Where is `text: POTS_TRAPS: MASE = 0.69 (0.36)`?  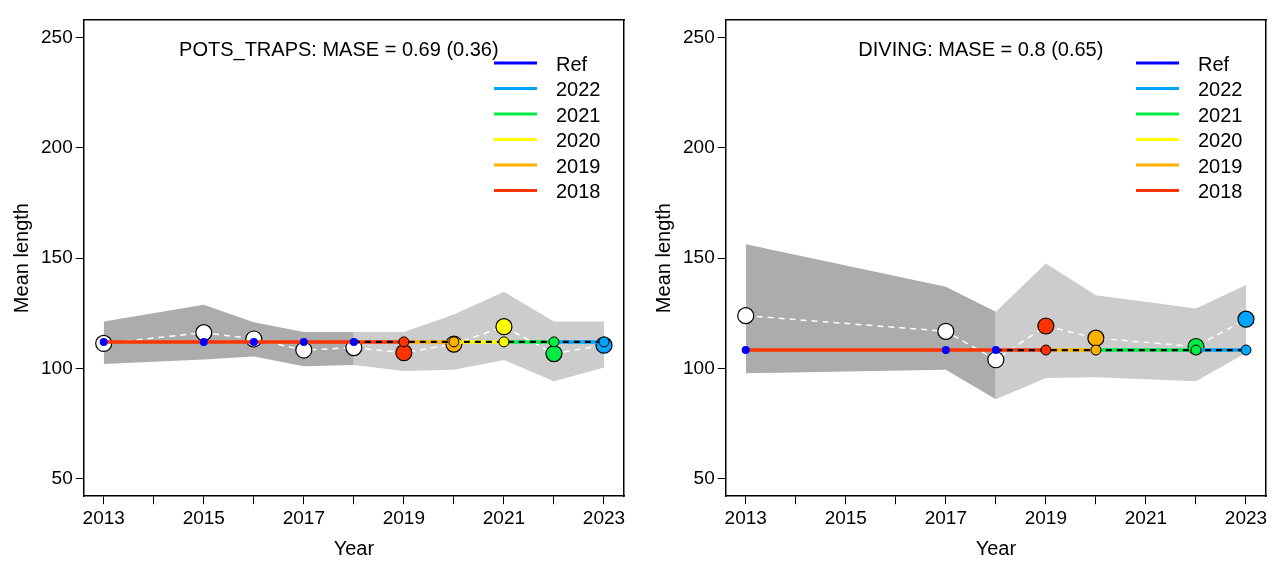
text: POTS_TRAPS: MASE = 0.69 (0.36) is located at coordinates (339, 49).